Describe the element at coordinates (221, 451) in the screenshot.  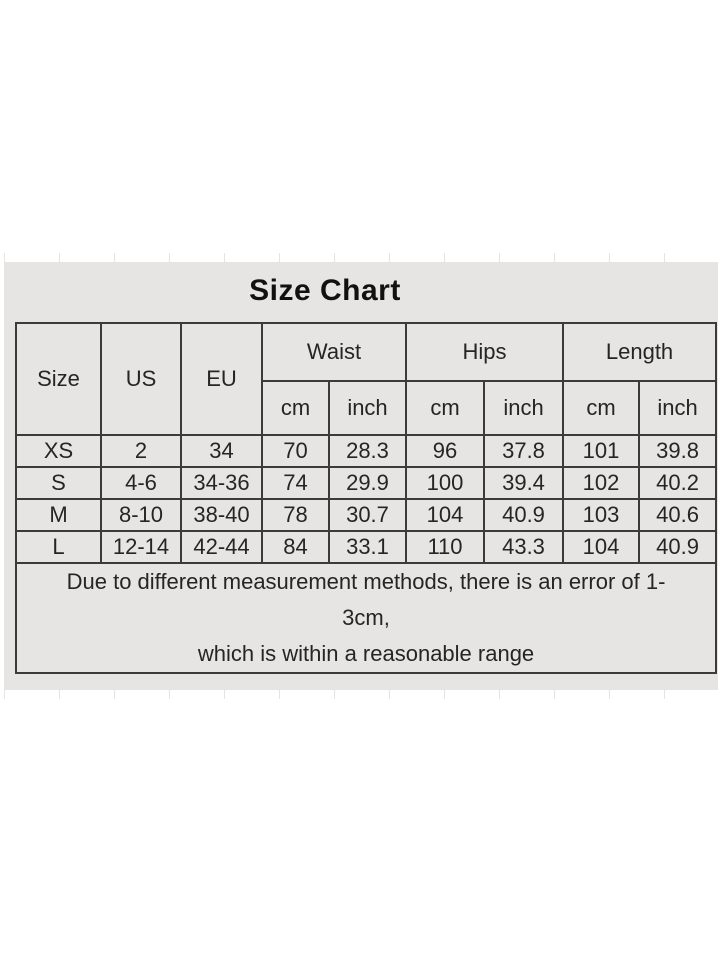
I see `cell-eu: 34` at that location.